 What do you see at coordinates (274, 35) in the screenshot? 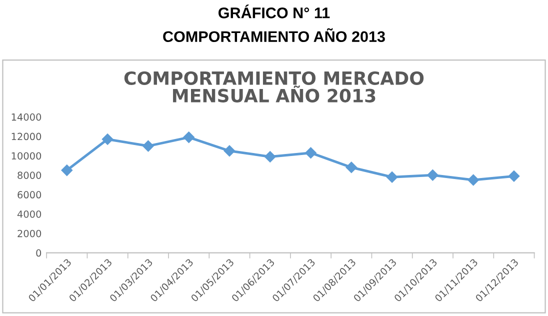
I see `text: COMPORTAMIENTO AÑO 2013` at bounding box center [274, 35].